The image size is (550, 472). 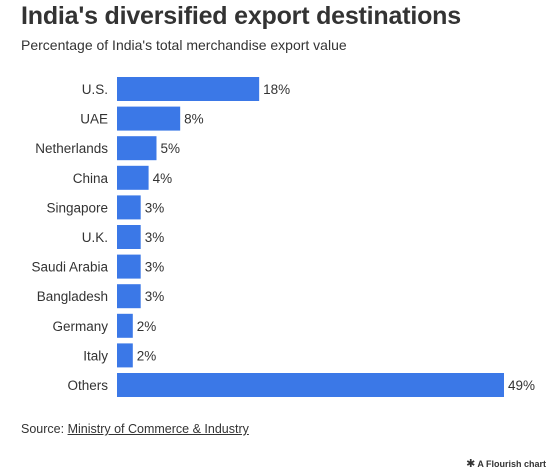 What do you see at coordinates (163, 178) in the screenshot?
I see `value-label-china: 4%` at bounding box center [163, 178].